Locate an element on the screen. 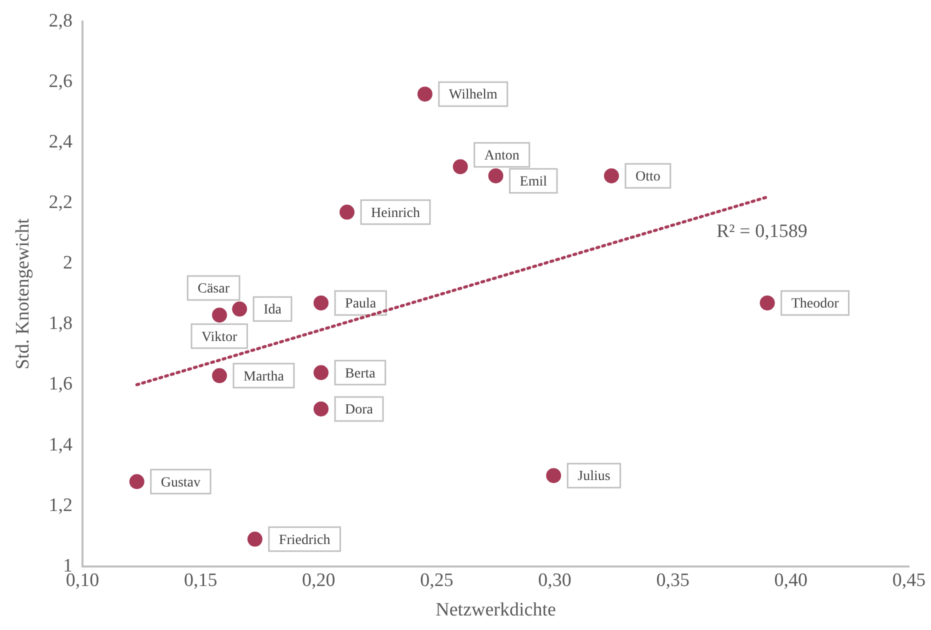 The width and height of the screenshot is (931, 630). annotation: Paula is located at coordinates (361, 304).